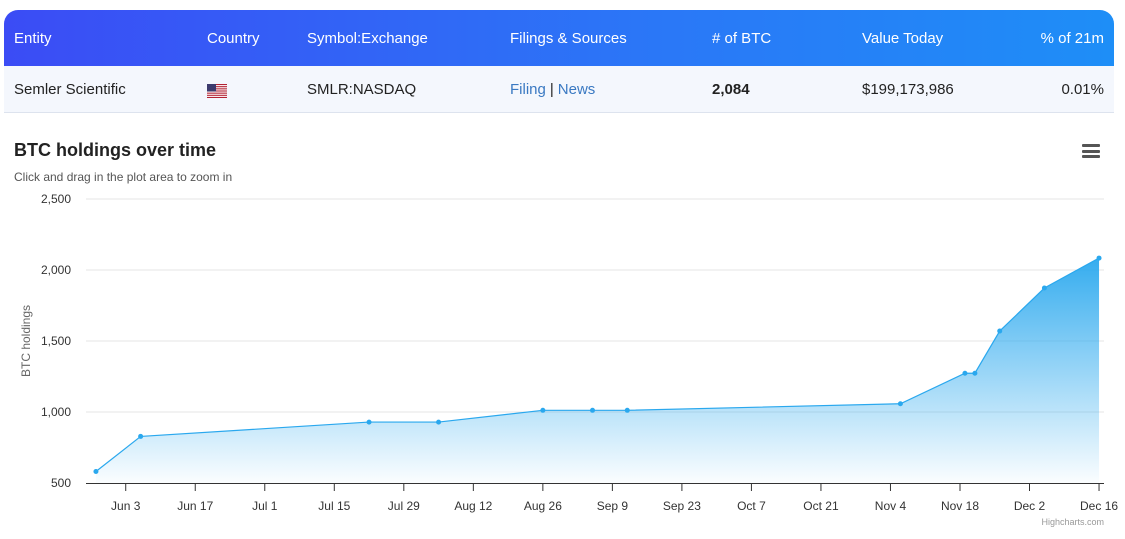 The image size is (1125, 539). What do you see at coordinates (568, 38) in the screenshot?
I see `header-filings: Filings & Sources` at bounding box center [568, 38].